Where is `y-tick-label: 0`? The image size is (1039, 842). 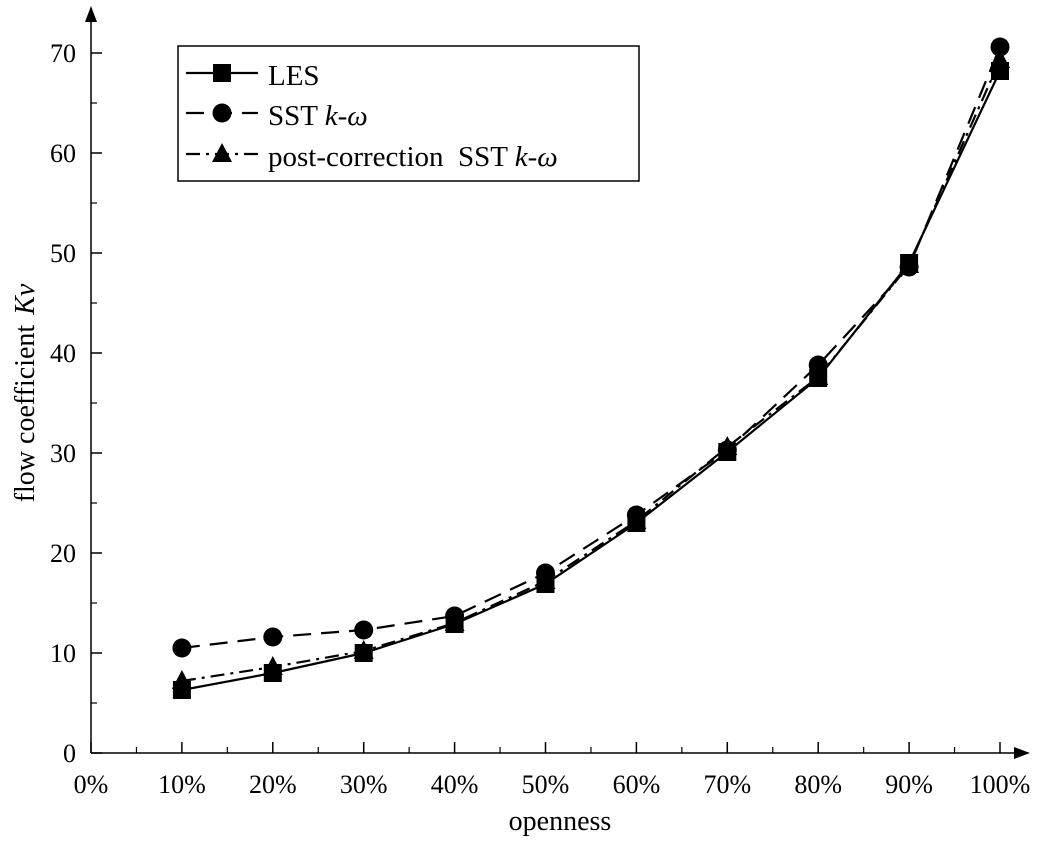
y-tick-label: 0 is located at coordinates (69, 753).